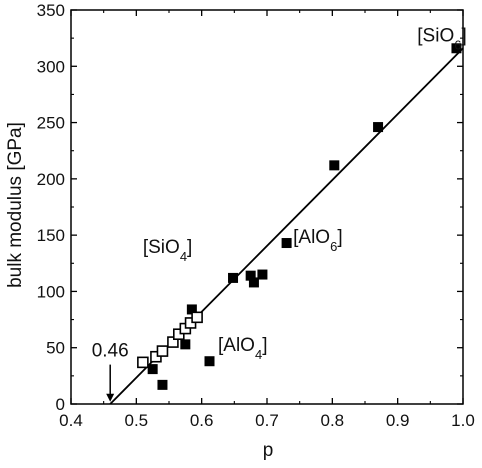 The height and width of the screenshot is (468, 482). Describe the element at coordinates (110, 397) in the screenshot. I see `arrow-head` at that location.